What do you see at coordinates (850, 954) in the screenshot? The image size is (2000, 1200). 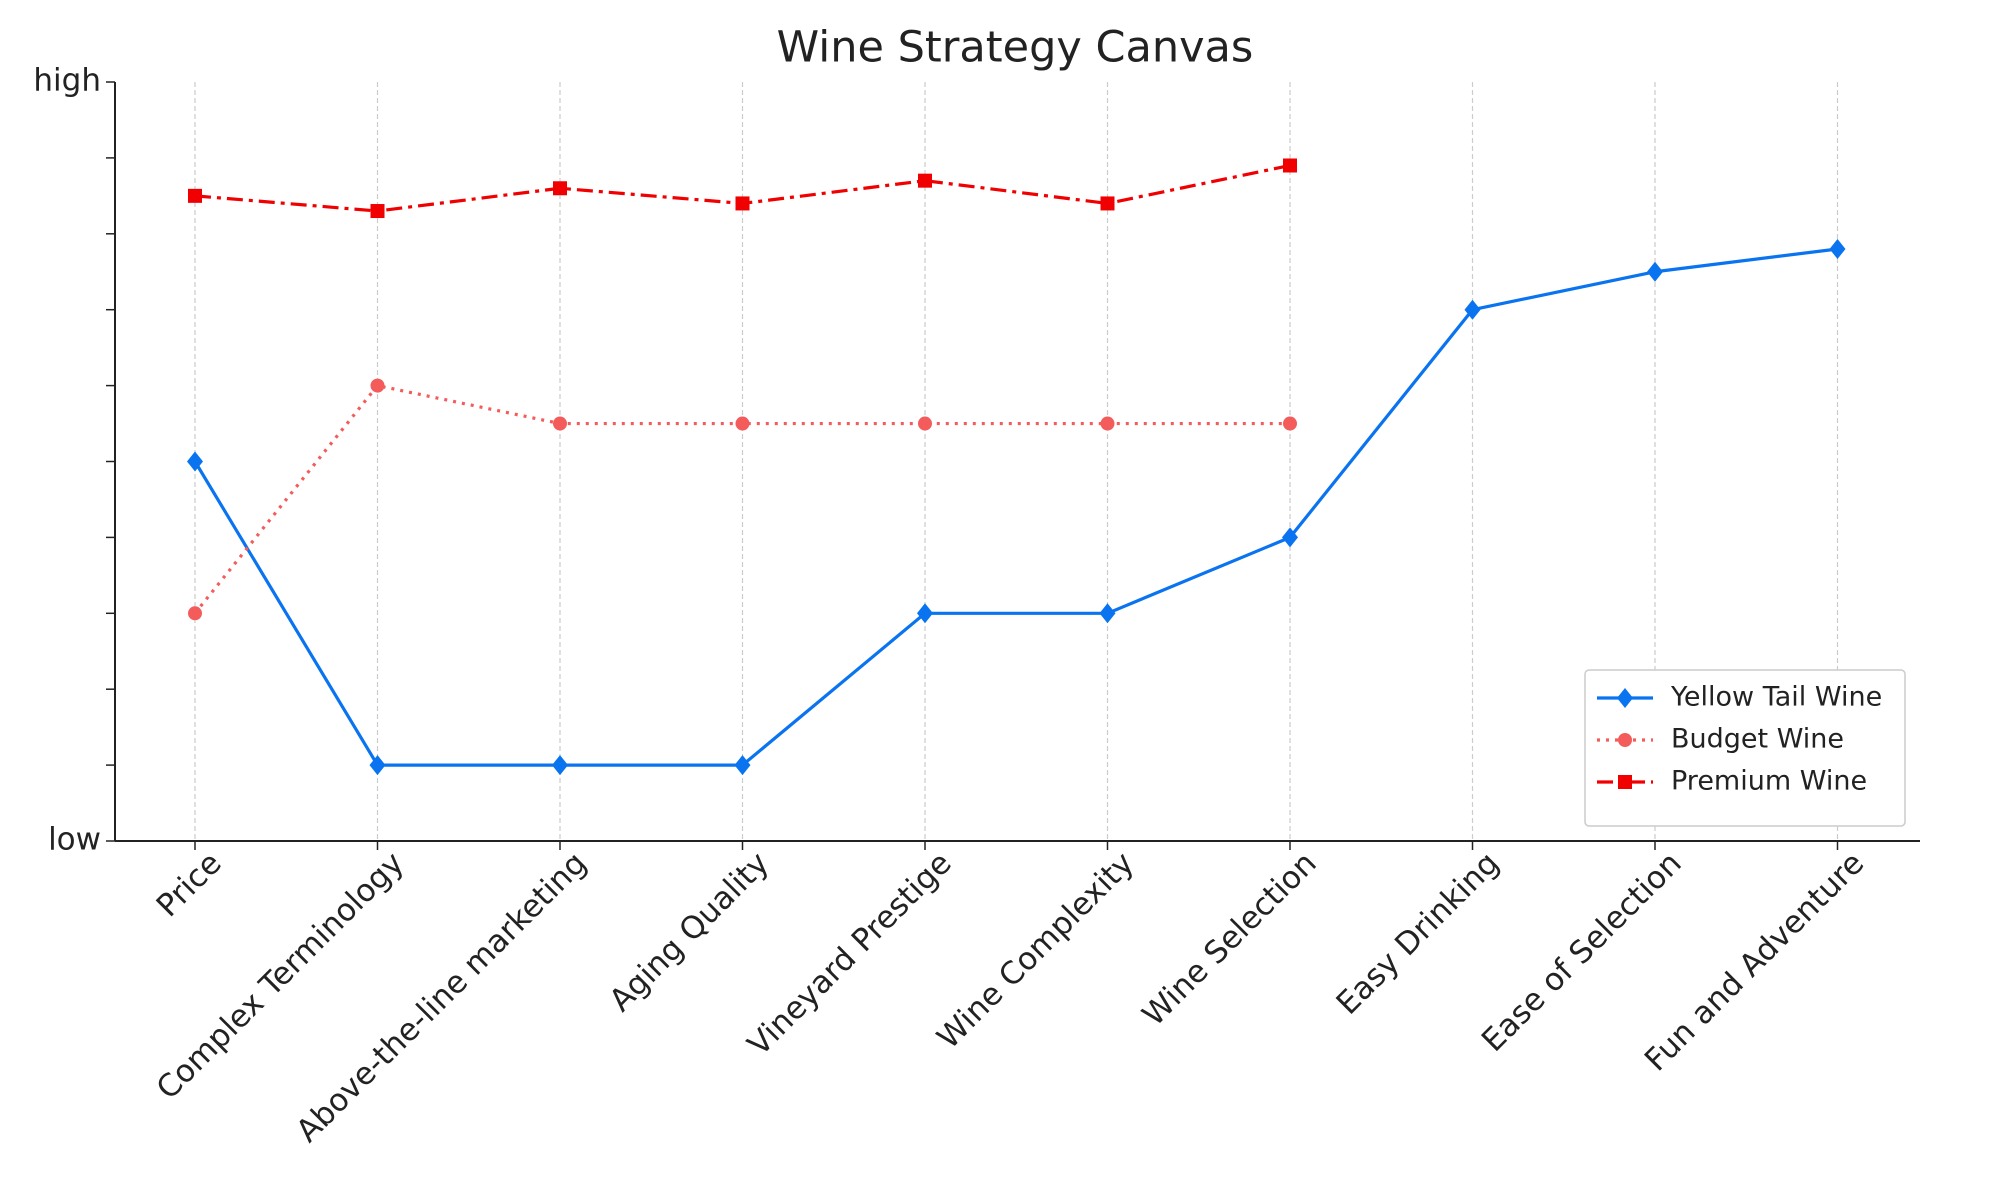 I see `x-tick-label: Vineyard Prestige` at bounding box center [850, 954].